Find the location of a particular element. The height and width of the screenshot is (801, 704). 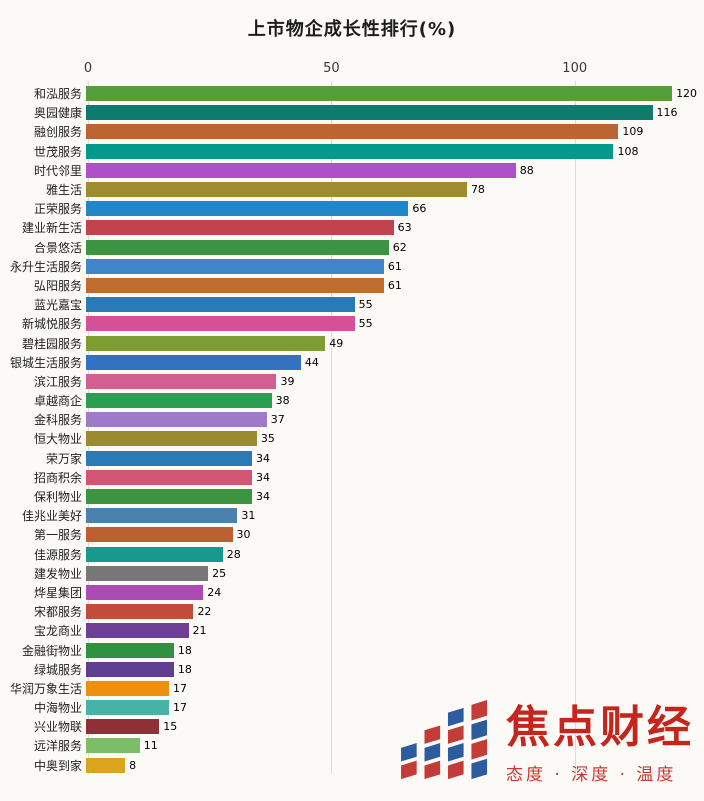

bar-track: 61 is located at coordinates (380, 266).